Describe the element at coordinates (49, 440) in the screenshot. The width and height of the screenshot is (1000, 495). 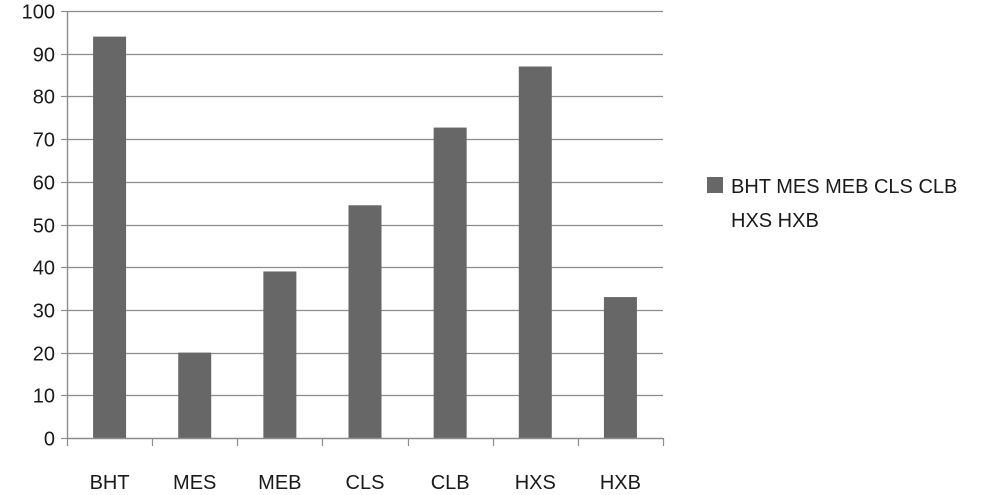
I see `y-tick-label: 0` at that location.